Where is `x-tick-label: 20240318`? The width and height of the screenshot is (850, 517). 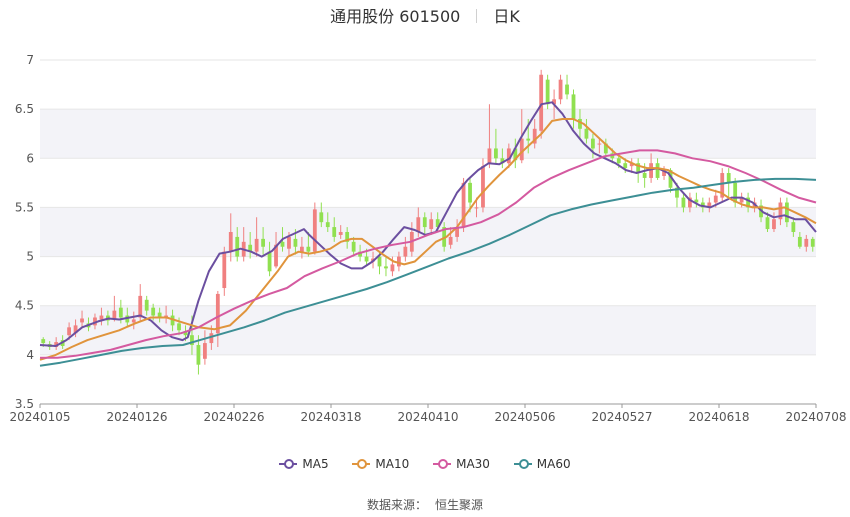
x-tick-label: 20240318 is located at coordinates (330, 417).